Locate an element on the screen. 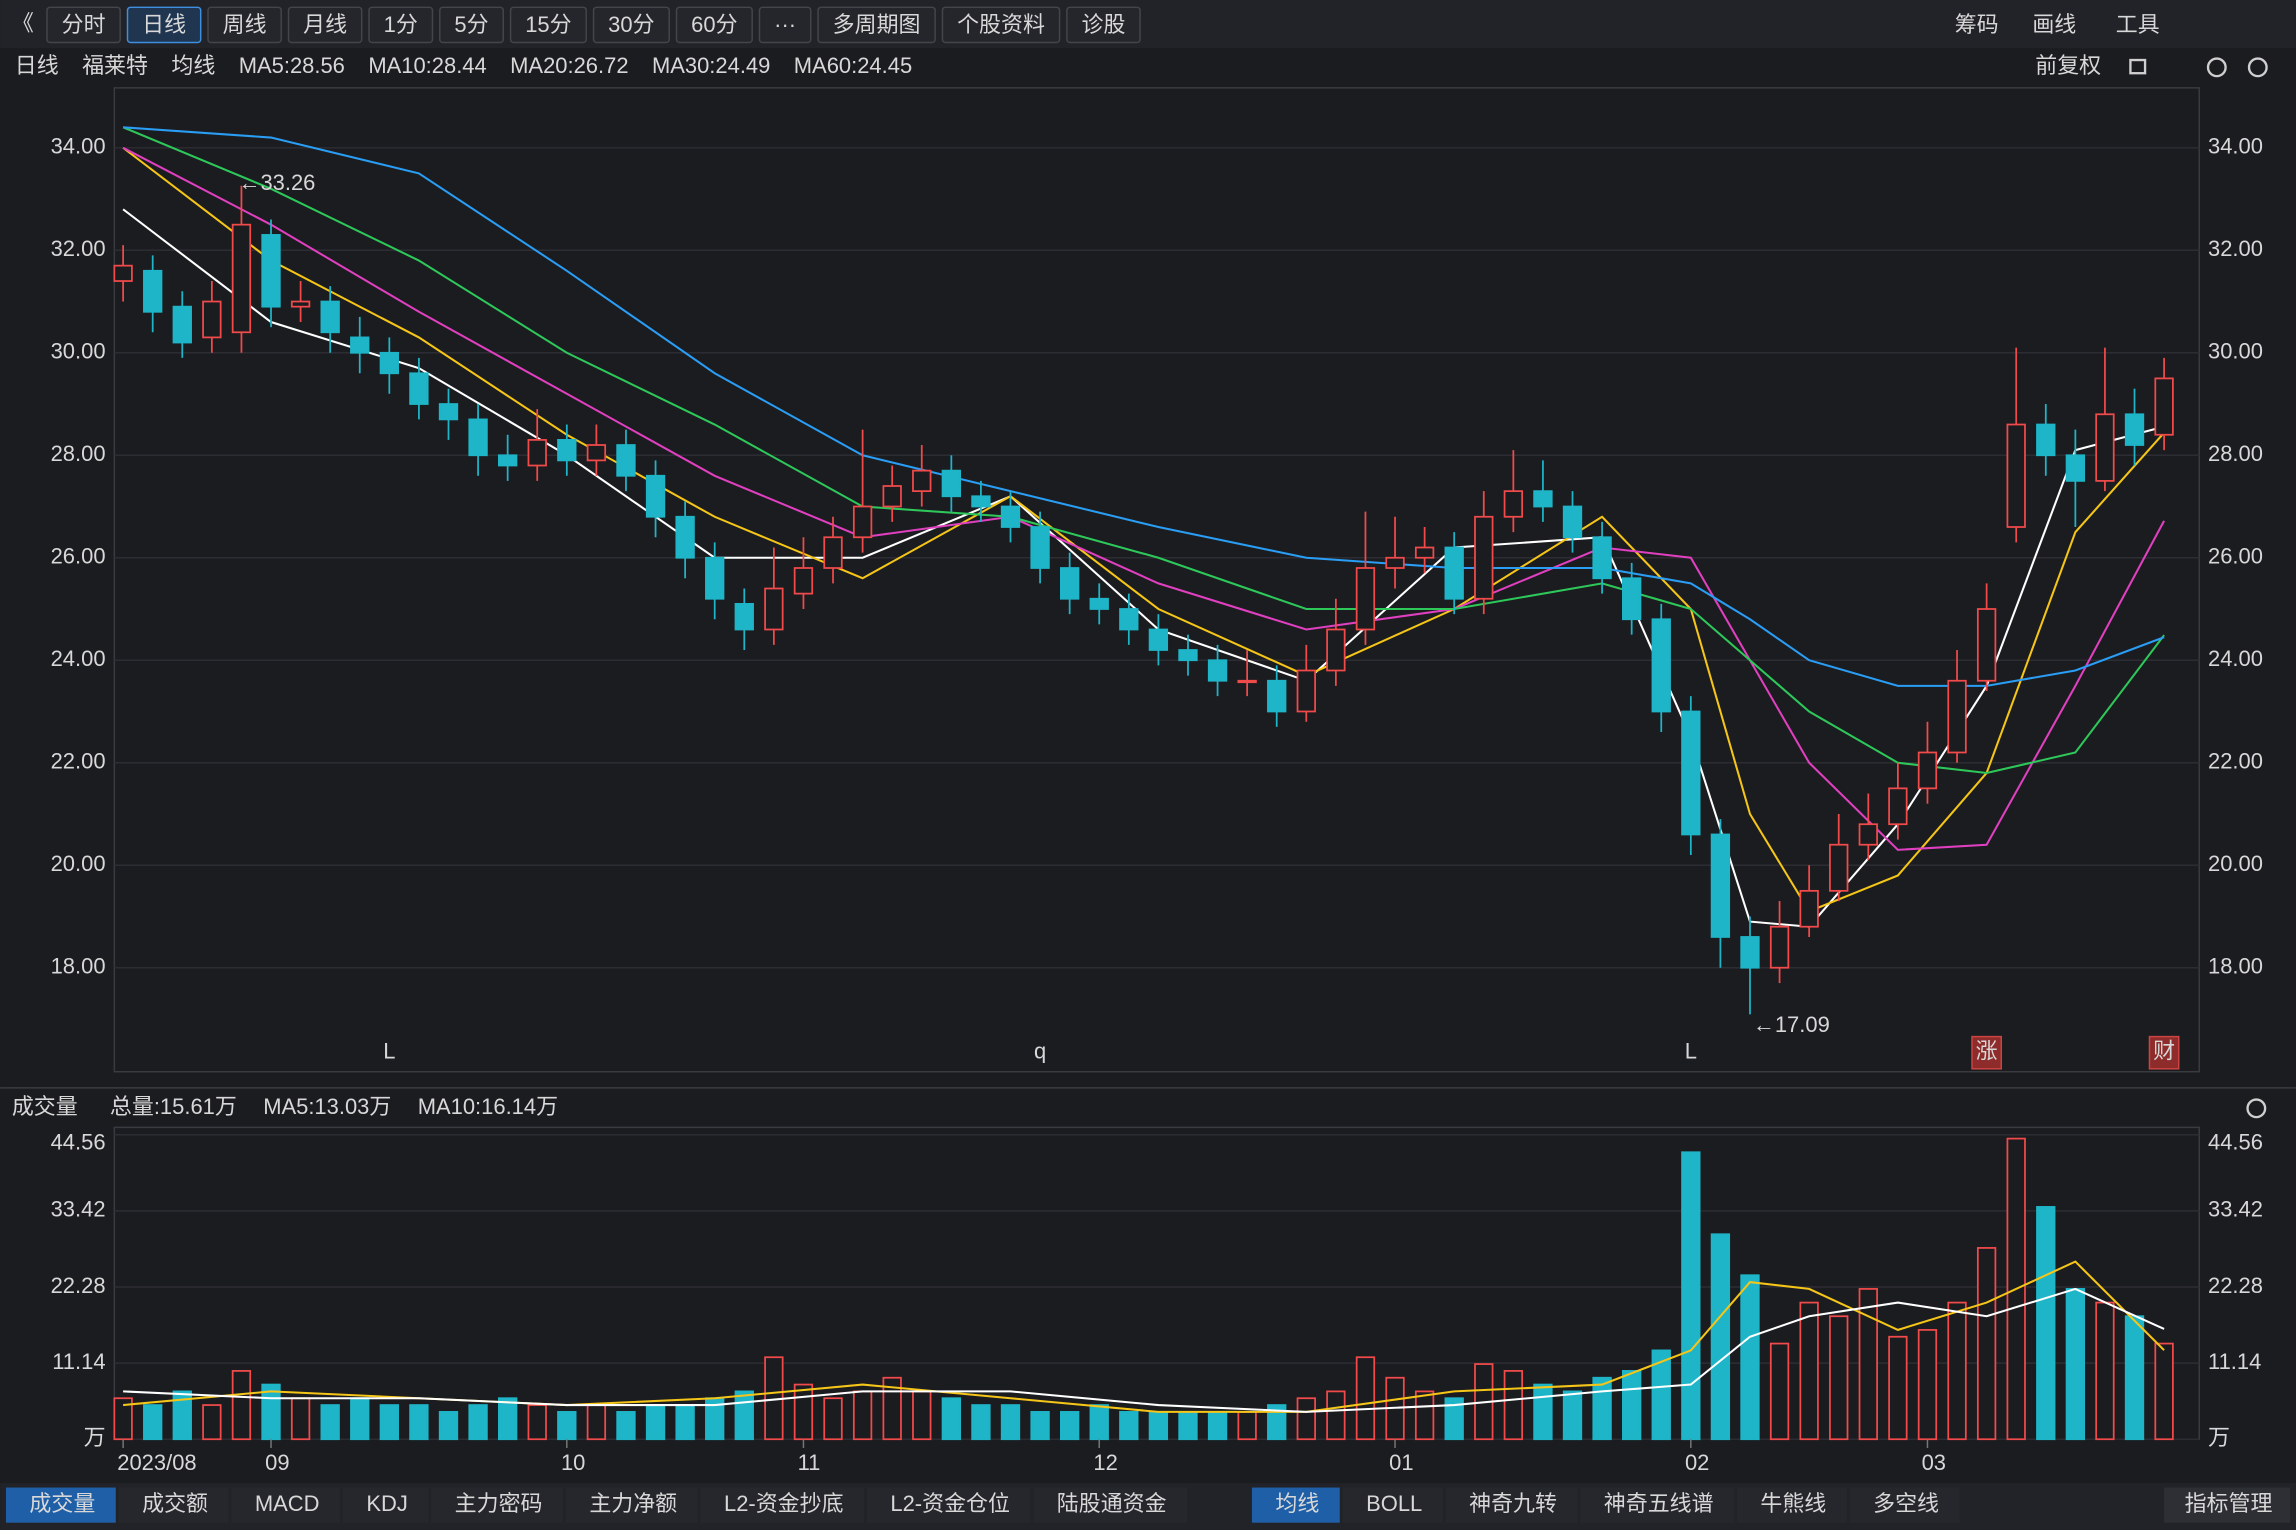 This screenshot has width=2296, height=1530. indicator-tab-label: L2-资金仓位 is located at coordinates (950, 1503).